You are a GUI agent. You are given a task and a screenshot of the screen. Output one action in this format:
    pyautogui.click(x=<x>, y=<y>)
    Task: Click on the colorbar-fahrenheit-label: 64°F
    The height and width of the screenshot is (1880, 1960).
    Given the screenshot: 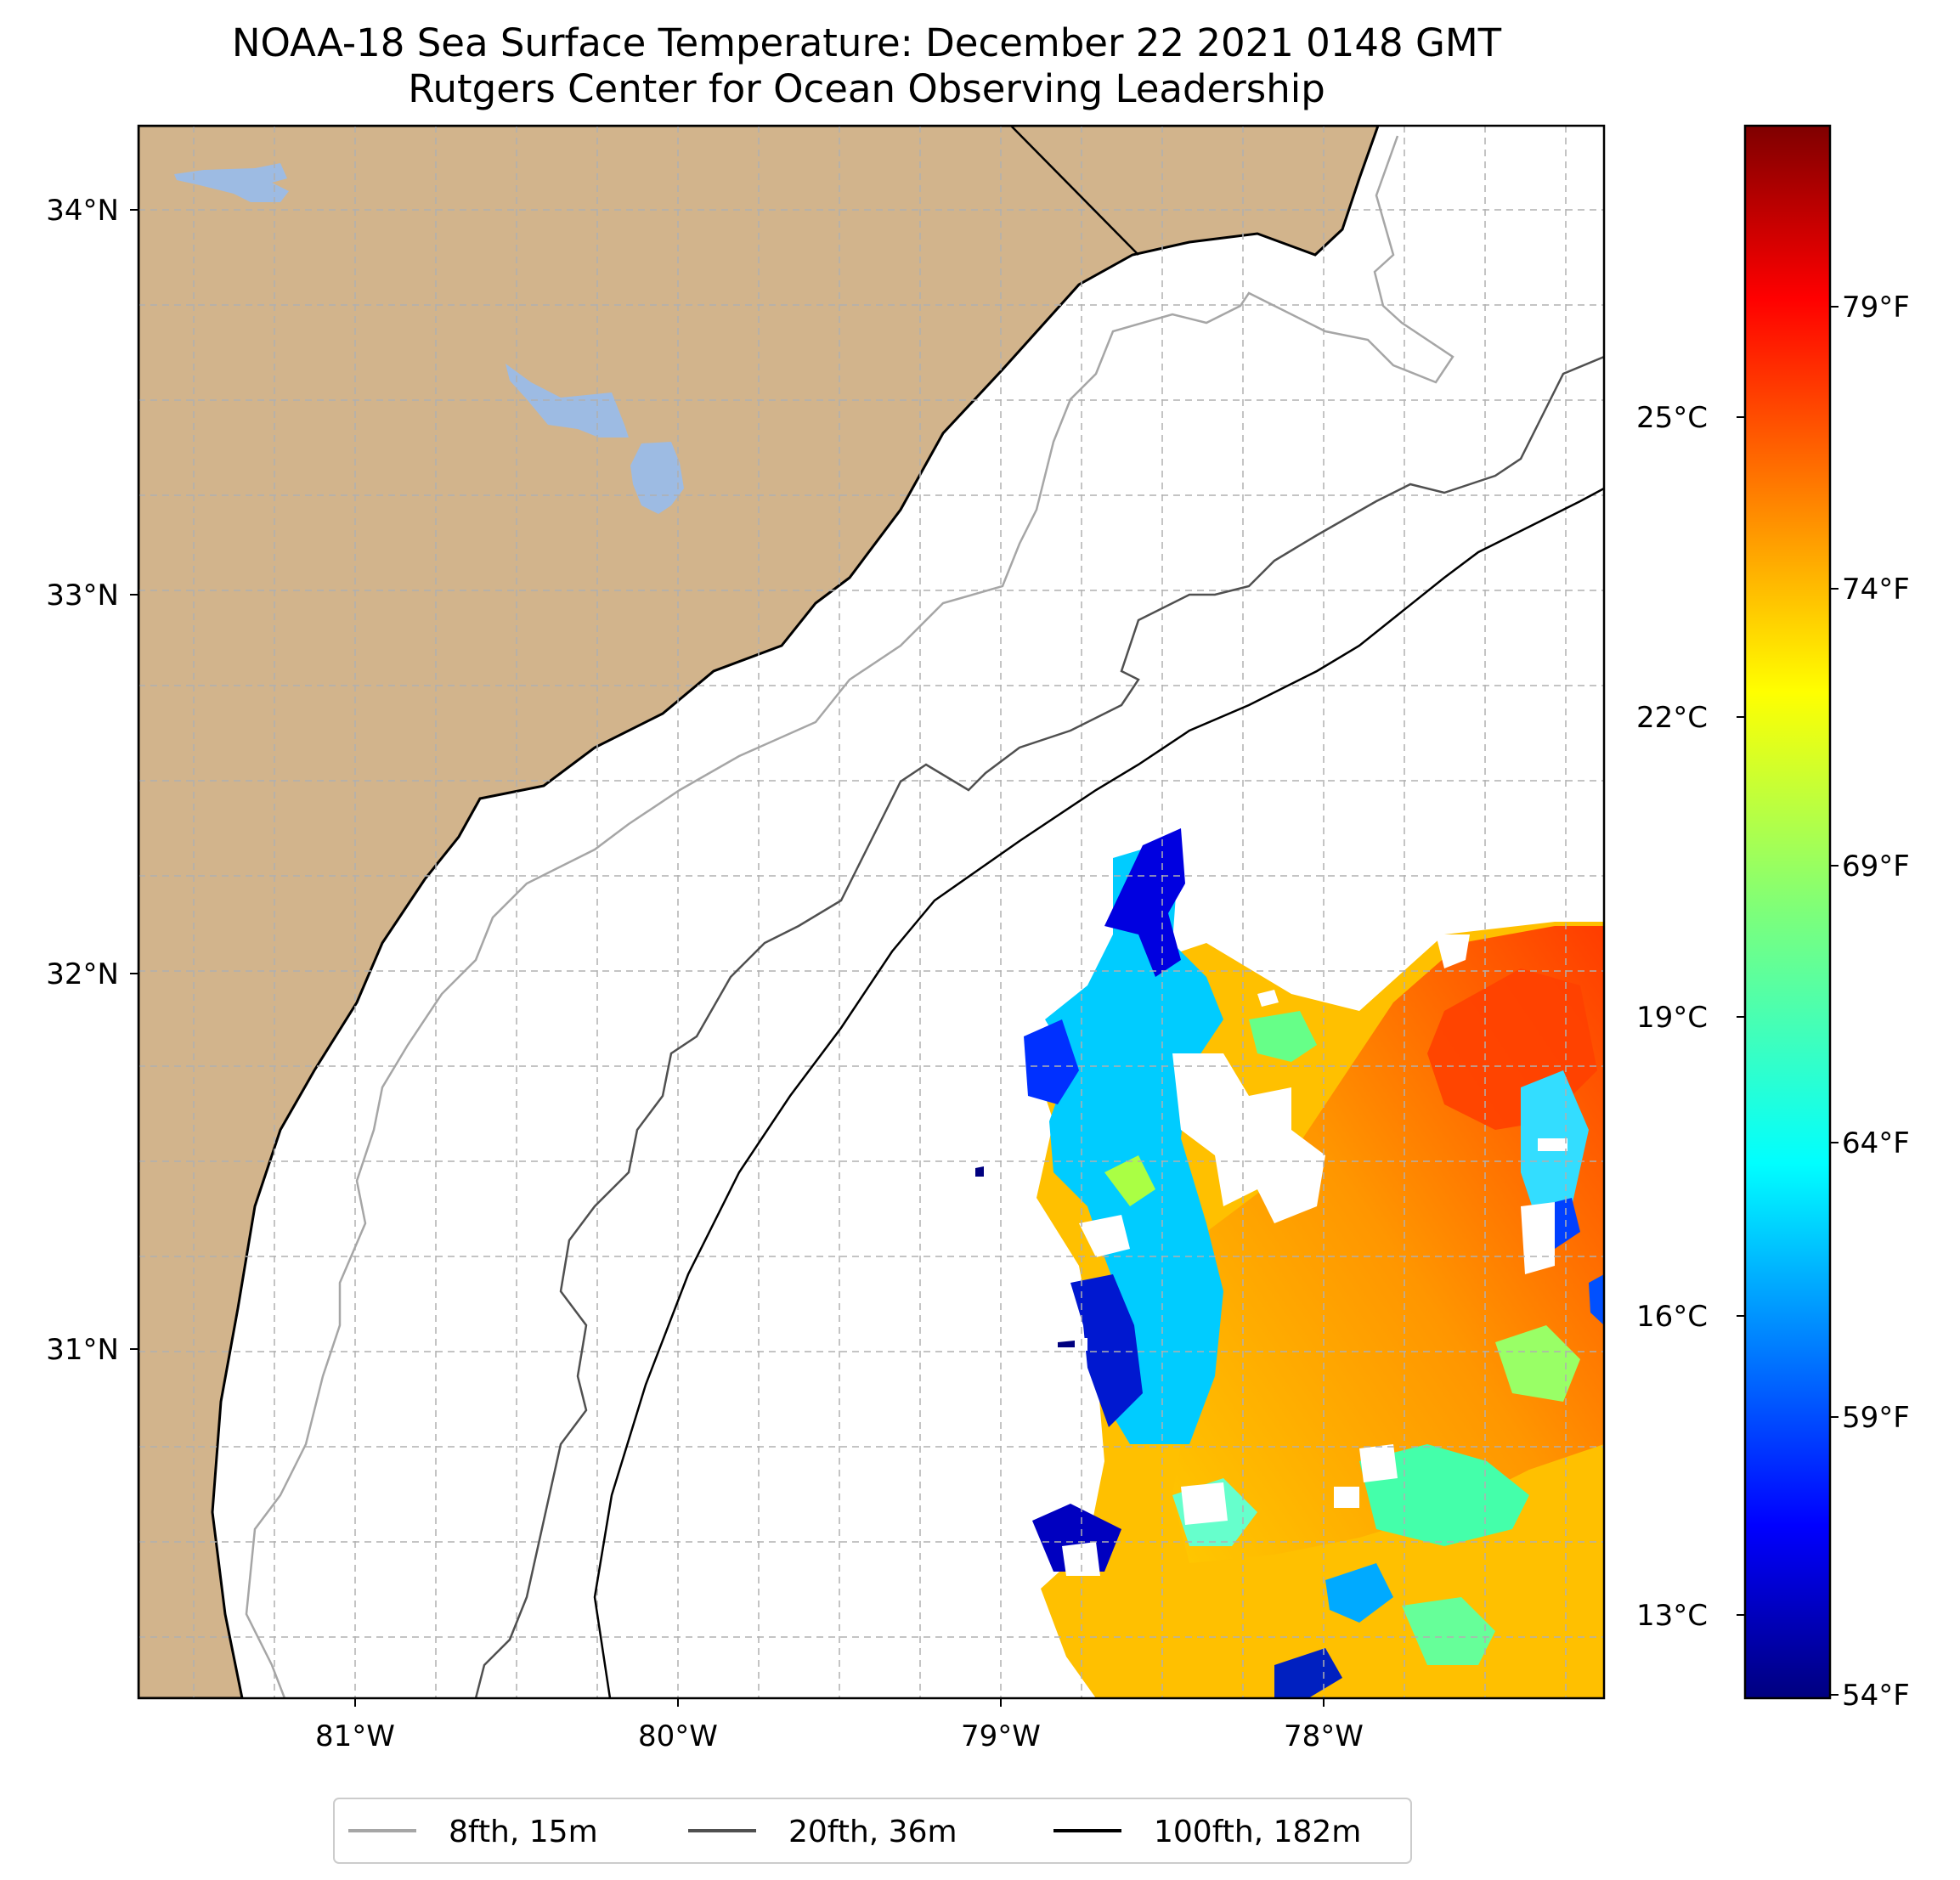 What is the action you would take?
    pyautogui.click(x=1876, y=1143)
    